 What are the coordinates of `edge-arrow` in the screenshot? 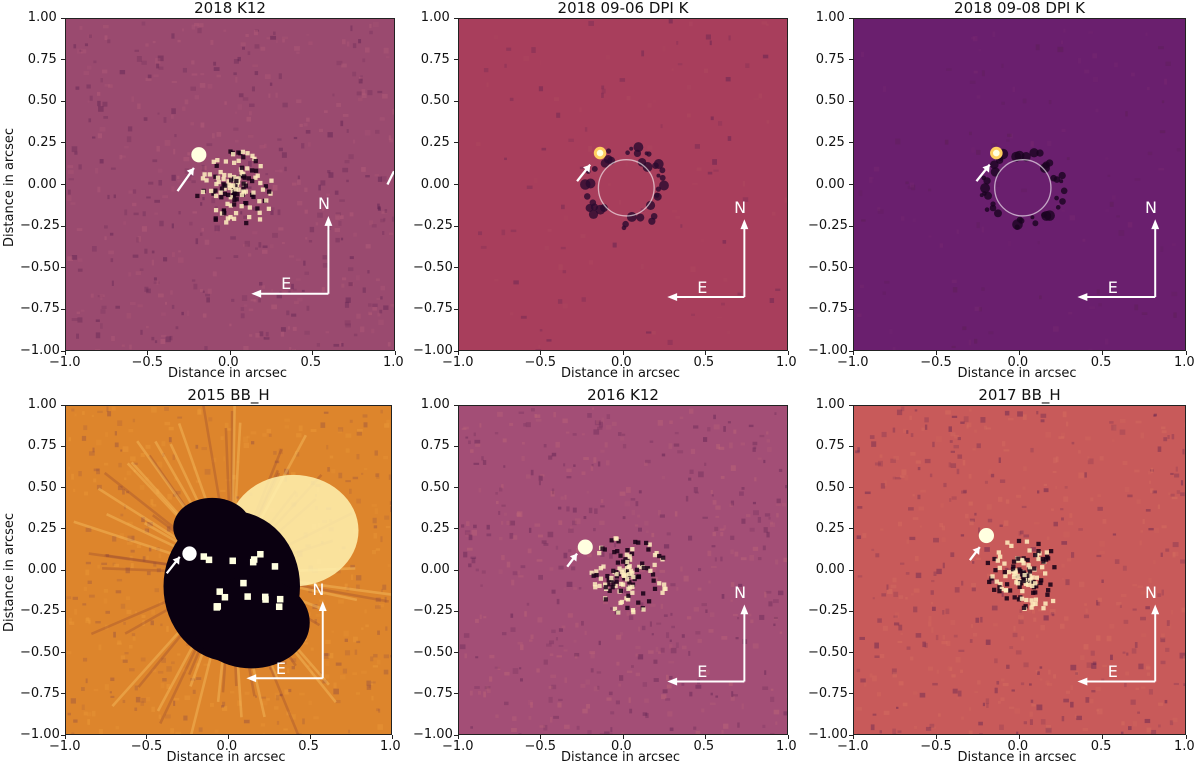 It's located at (390, 178).